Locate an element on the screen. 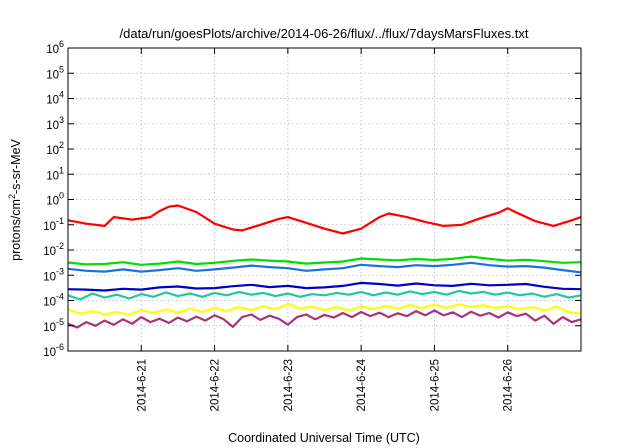 The width and height of the screenshot is (640, 448). y-axis-label: protons/cm2-s-sr-MeV is located at coordinates (15, 199).